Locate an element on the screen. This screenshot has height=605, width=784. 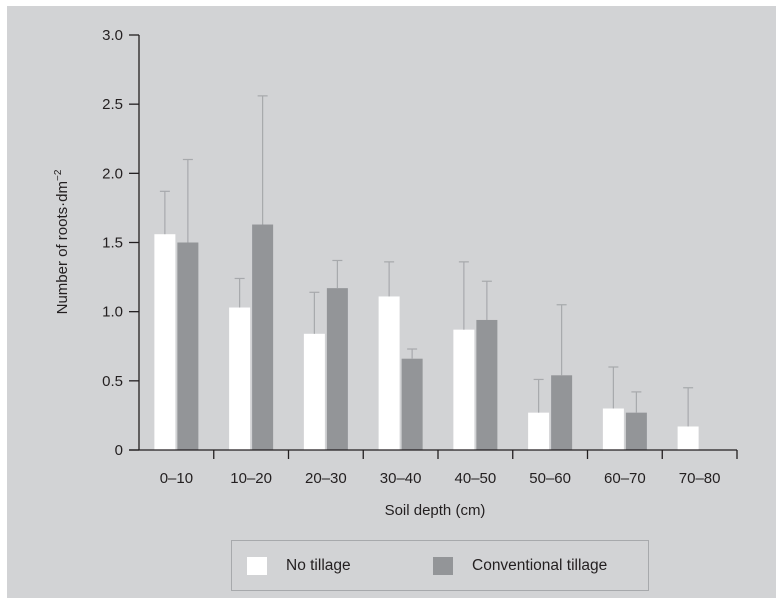
y-axis-title: Number of roots·dm−2 is located at coordinates (62, 241).